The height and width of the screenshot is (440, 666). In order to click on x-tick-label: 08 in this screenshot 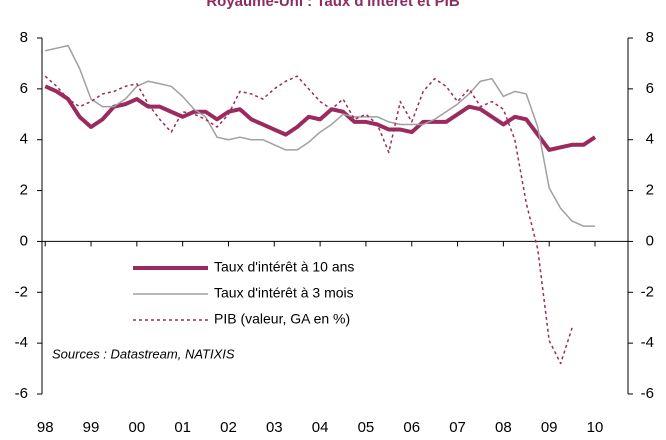, I will do `click(503, 427)`.